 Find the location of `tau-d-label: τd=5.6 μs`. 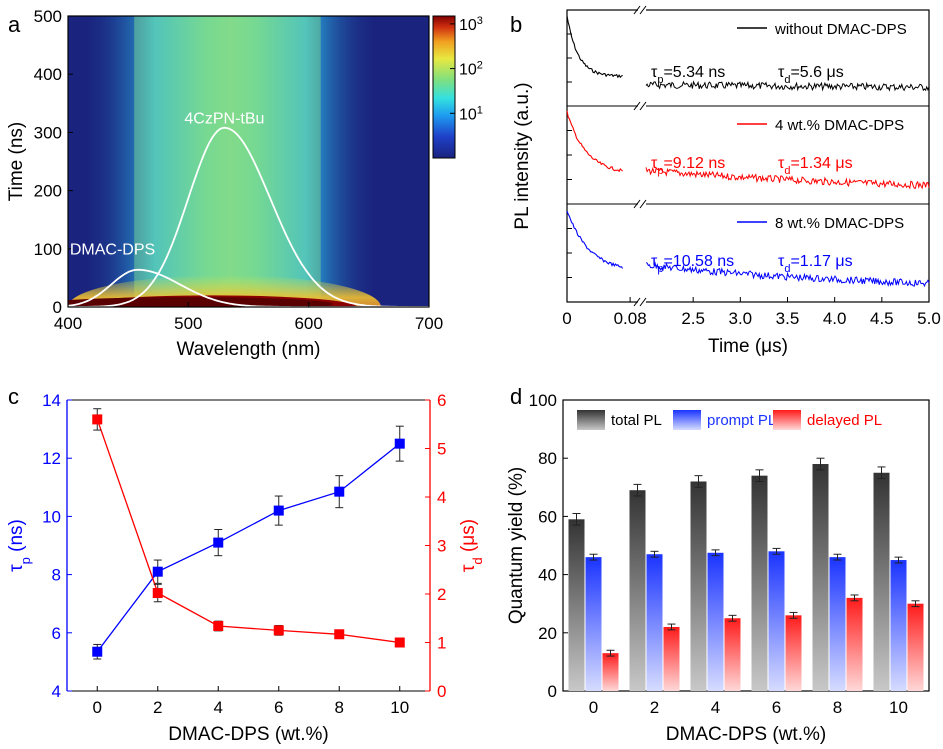

tau-d-label: τd=5.6 μs is located at coordinates (811, 75).